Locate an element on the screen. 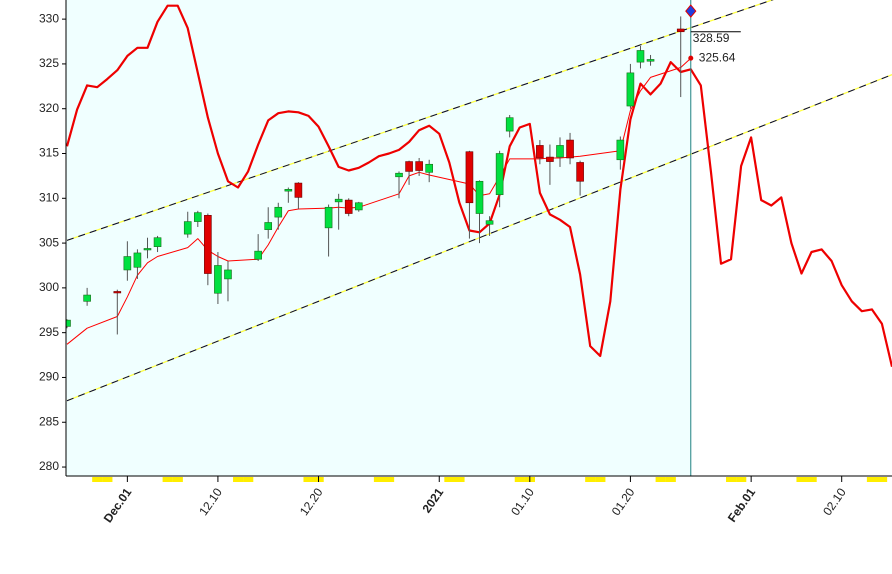 Image resolution: width=892 pixels, height=574 pixels. x-tick-label: 2021 is located at coordinates (433, 500).